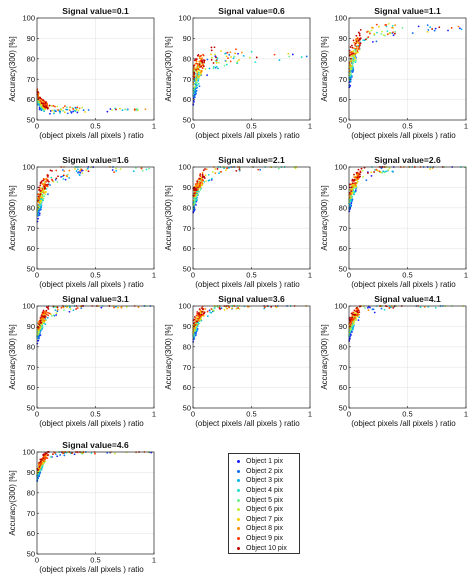 Image resolution: width=474 pixels, height=583 pixels. Describe the element at coordinates (12, 502) in the screenshot. I see `y-axis-label: Accuracy(300) [%]` at that location.